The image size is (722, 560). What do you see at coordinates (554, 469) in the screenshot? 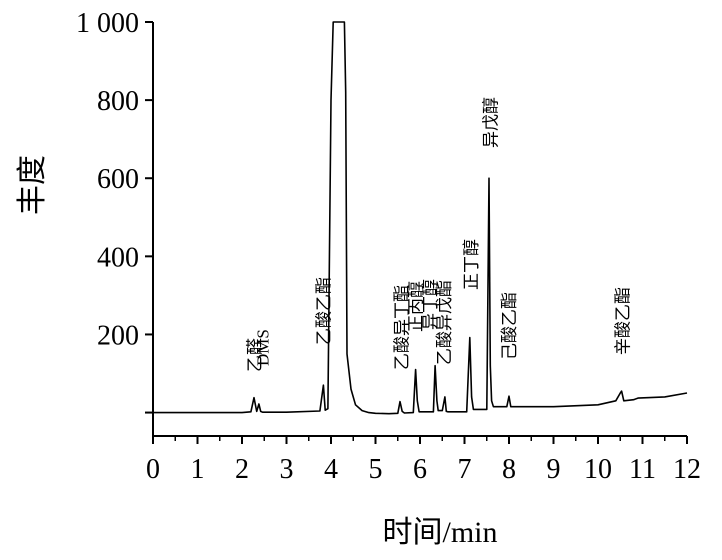
I see `x-tick-label: 9` at bounding box center [554, 469].